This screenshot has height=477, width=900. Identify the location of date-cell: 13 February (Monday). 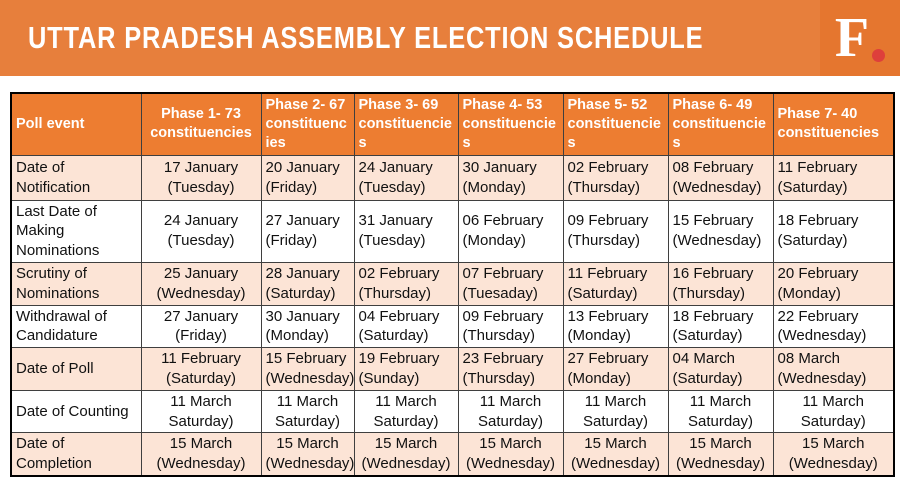
(615, 326).